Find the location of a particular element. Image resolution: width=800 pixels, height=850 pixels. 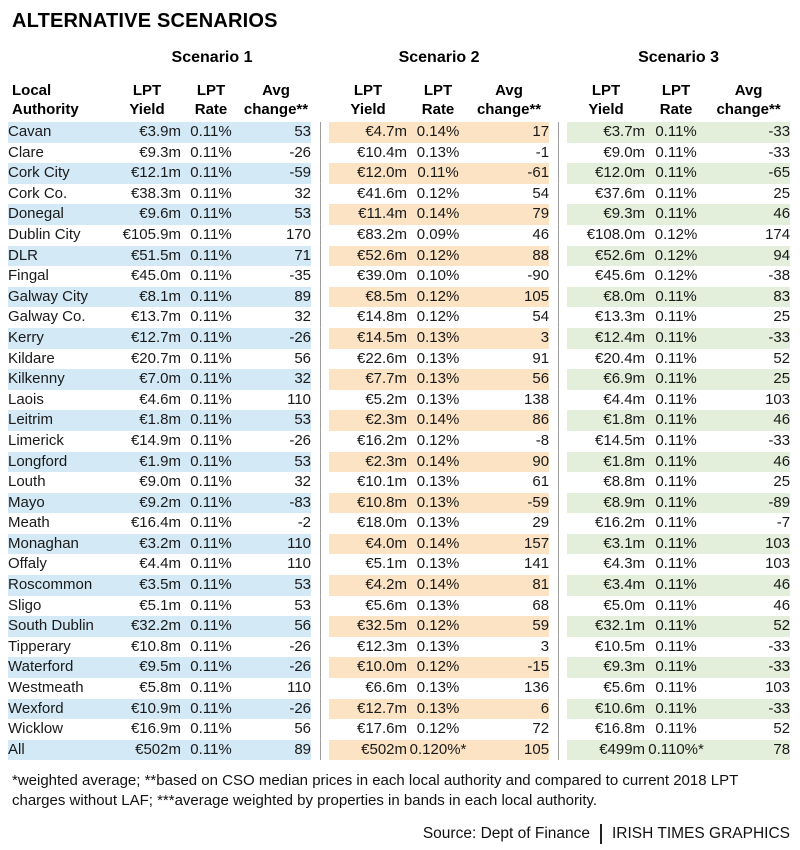

cell-s1-yield: €1.8m is located at coordinates (147, 420).